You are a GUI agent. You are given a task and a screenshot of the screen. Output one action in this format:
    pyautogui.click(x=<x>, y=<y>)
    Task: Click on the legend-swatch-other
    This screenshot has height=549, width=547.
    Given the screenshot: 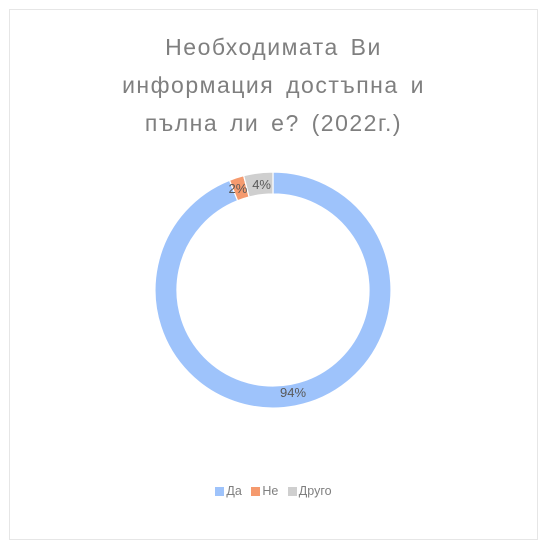 What is the action you would take?
    pyautogui.click(x=292, y=491)
    